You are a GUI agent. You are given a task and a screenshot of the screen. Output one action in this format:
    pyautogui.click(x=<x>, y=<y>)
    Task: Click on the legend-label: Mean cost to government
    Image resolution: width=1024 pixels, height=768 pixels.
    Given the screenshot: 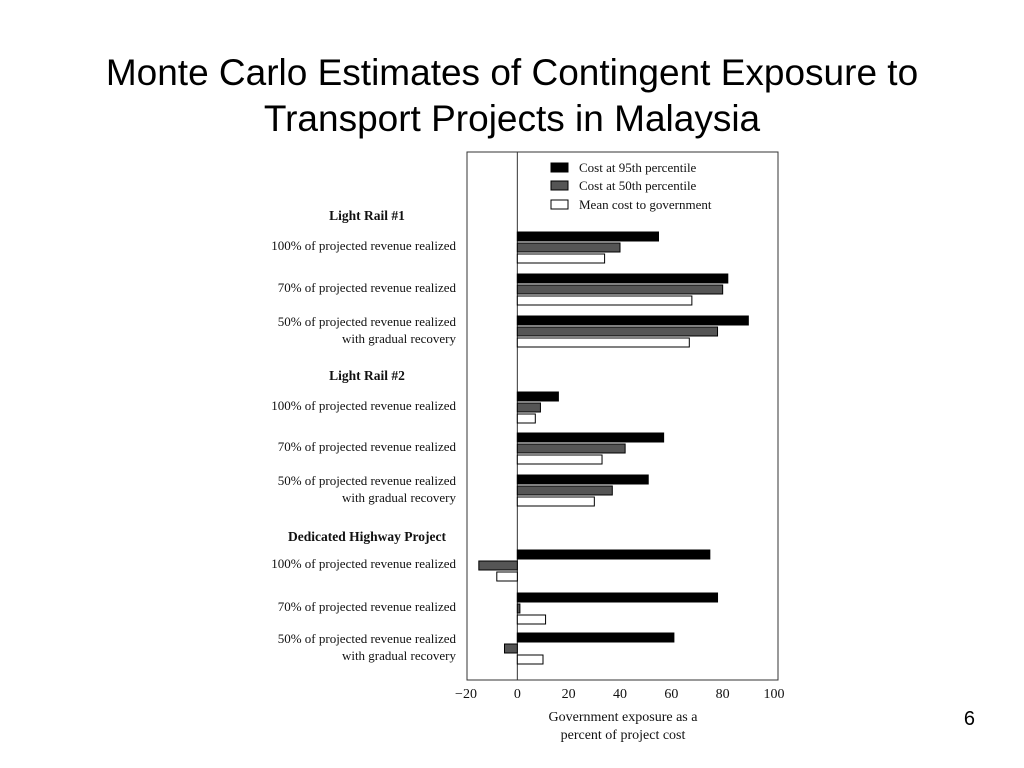 What is the action you would take?
    pyautogui.click(x=645, y=204)
    